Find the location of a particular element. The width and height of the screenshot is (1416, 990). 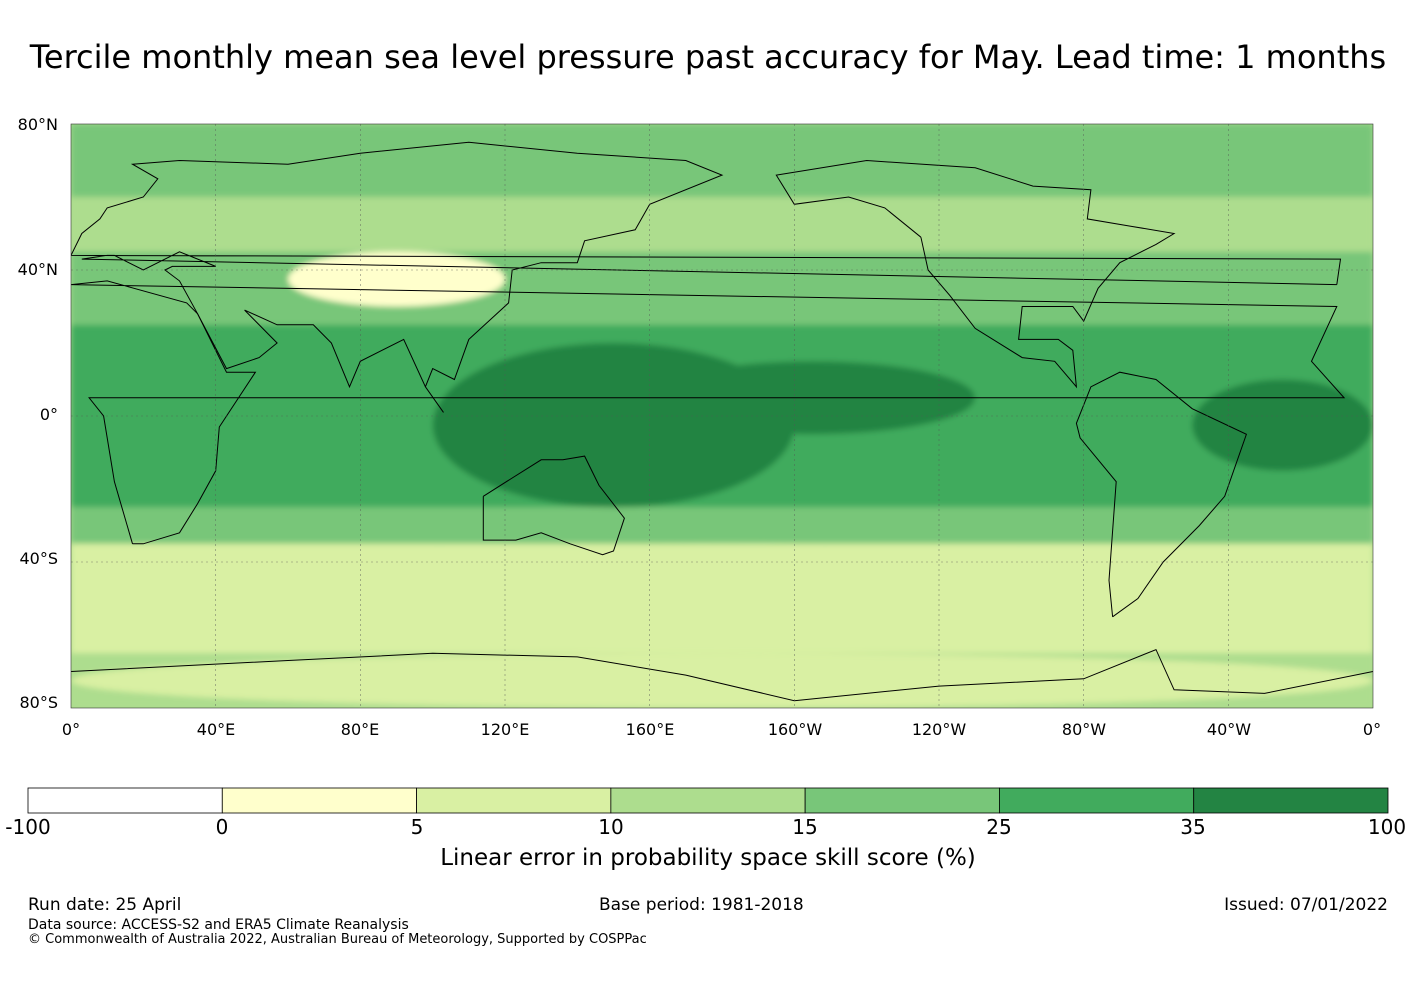

colorbar-tick-label: 25 is located at coordinates (999, 827).